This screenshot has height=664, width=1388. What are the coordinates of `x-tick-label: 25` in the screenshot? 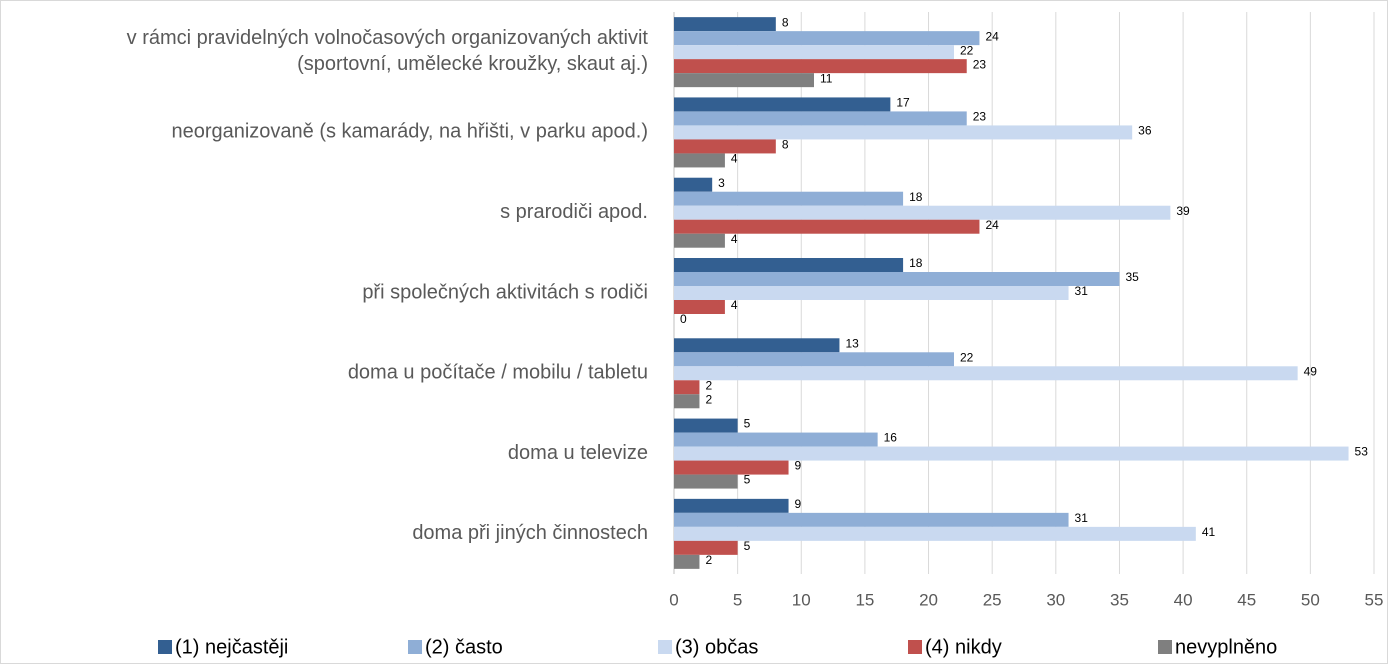 It's located at (992, 599).